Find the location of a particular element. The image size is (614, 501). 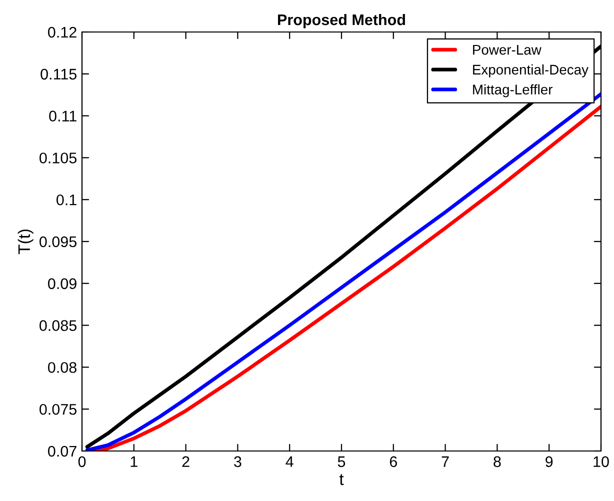

y-tick-label: 0.095 is located at coordinates (58, 242).